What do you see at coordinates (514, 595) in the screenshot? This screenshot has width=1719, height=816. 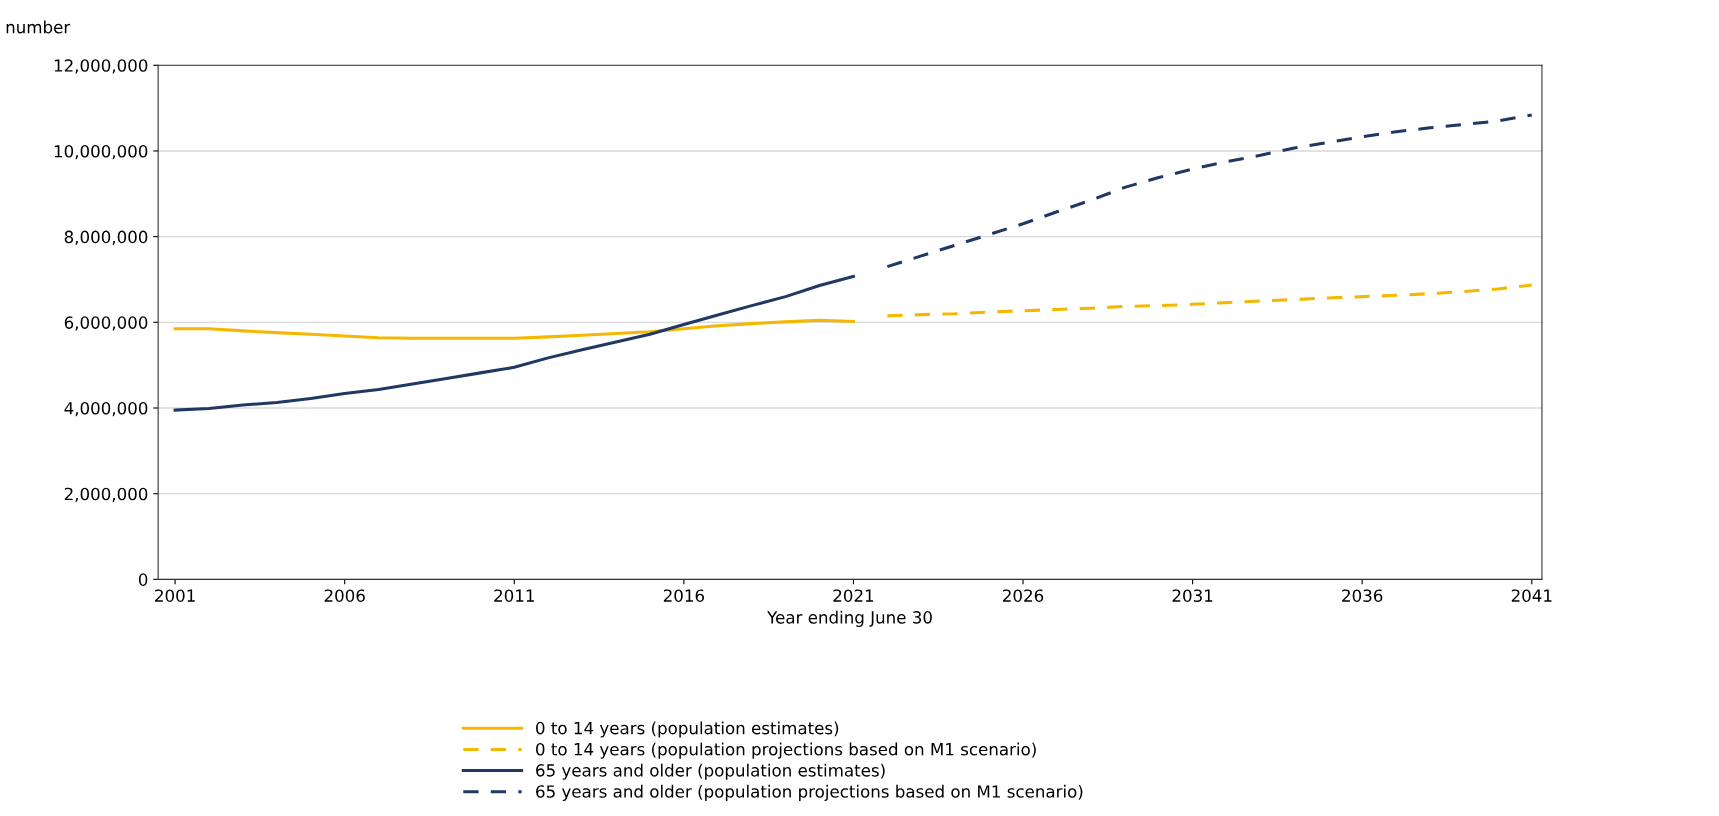 I see `x-tick-label: 2011` at bounding box center [514, 595].